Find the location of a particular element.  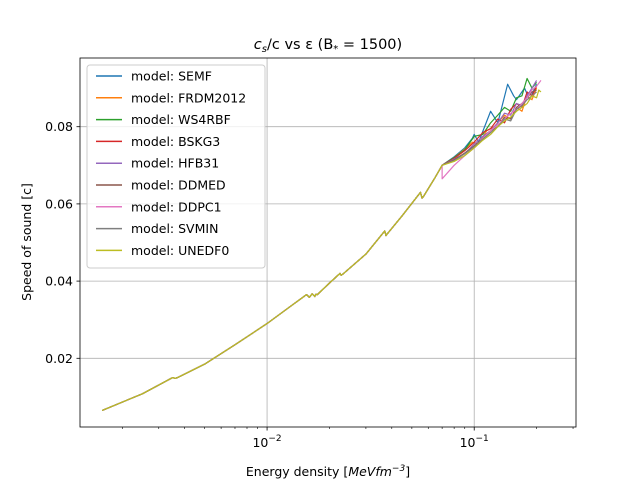

legend-label: model: UNEDF0 is located at coordinates (180, 250).